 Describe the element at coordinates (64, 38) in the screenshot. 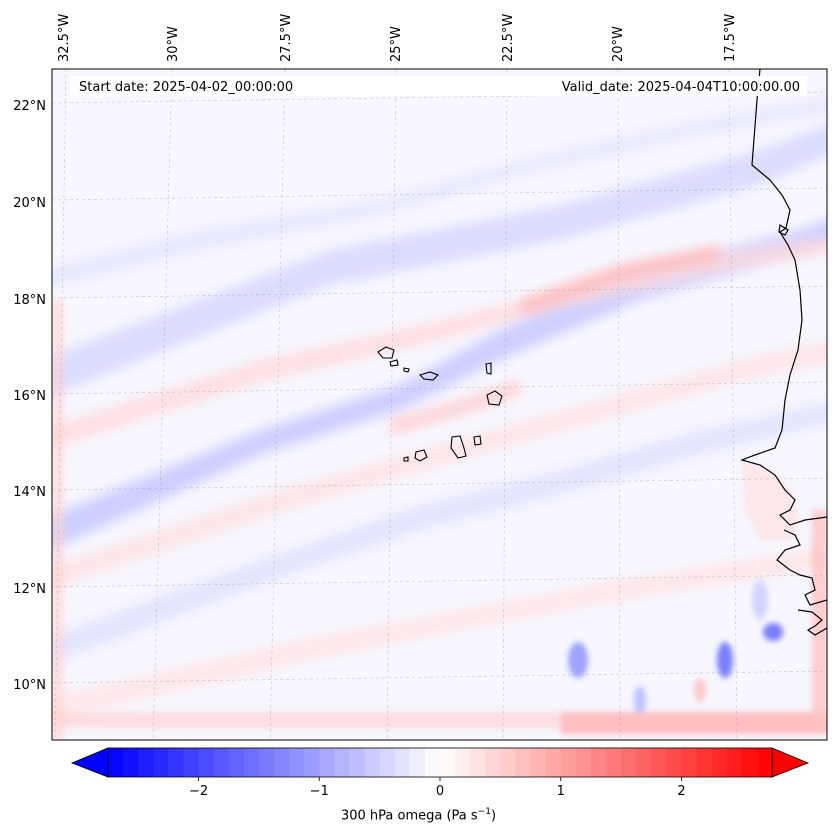

I see `lon-tick-label: 32.5°W` at that location.